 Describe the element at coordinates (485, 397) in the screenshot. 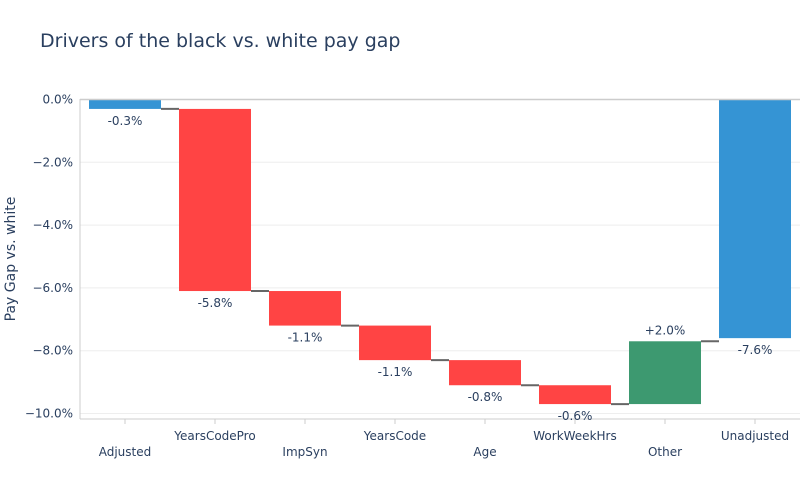

I see `data-label: -0.8%` at that location.